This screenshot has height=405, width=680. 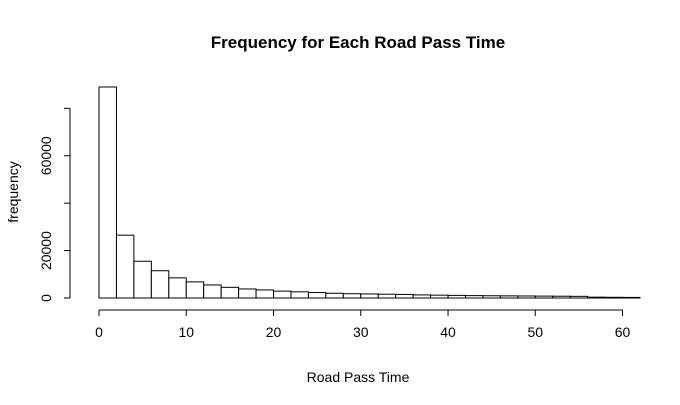 What do you see at coordinates (358, 377) in the screenshot?
I see `x-axis-label: Road Pass Time` at bounding box center [358, 377].